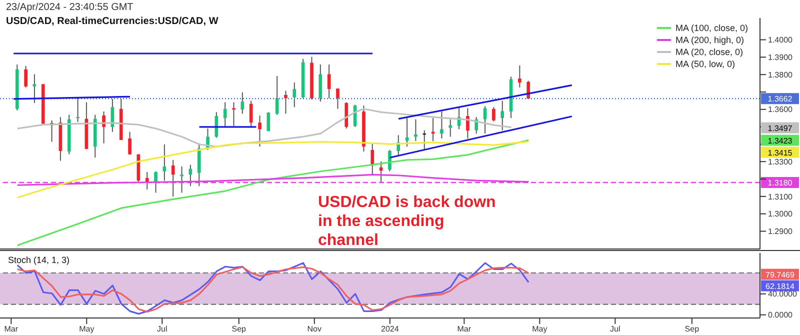 This screenshot has height=335, width=800. Describe the element at coordinates (783, 294) in the screenshot. I see `y-tick-label: 40.0000` at that location.